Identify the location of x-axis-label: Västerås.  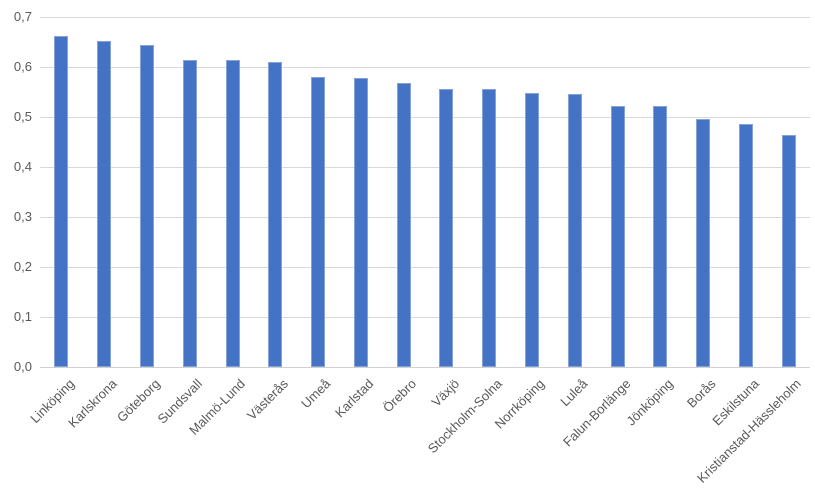
(267, 399).